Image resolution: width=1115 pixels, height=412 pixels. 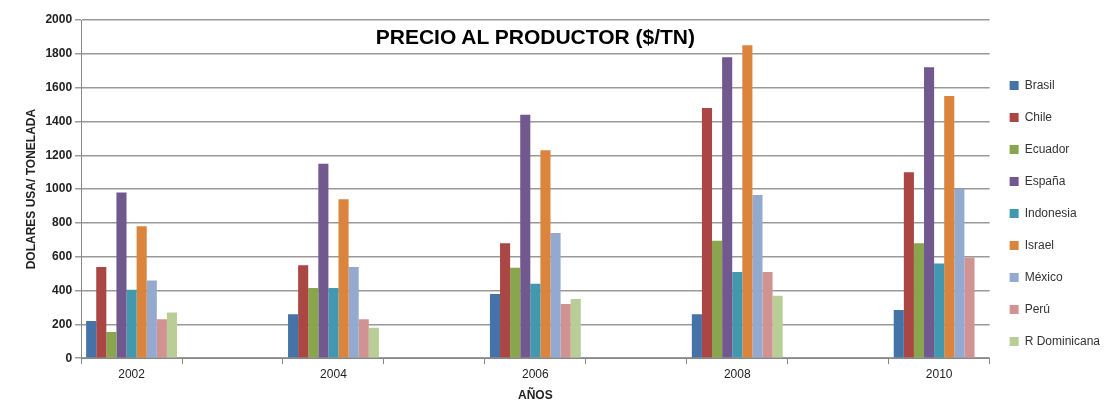 I want to click on y-tick-label: 2000, so click(x=59, y=19).